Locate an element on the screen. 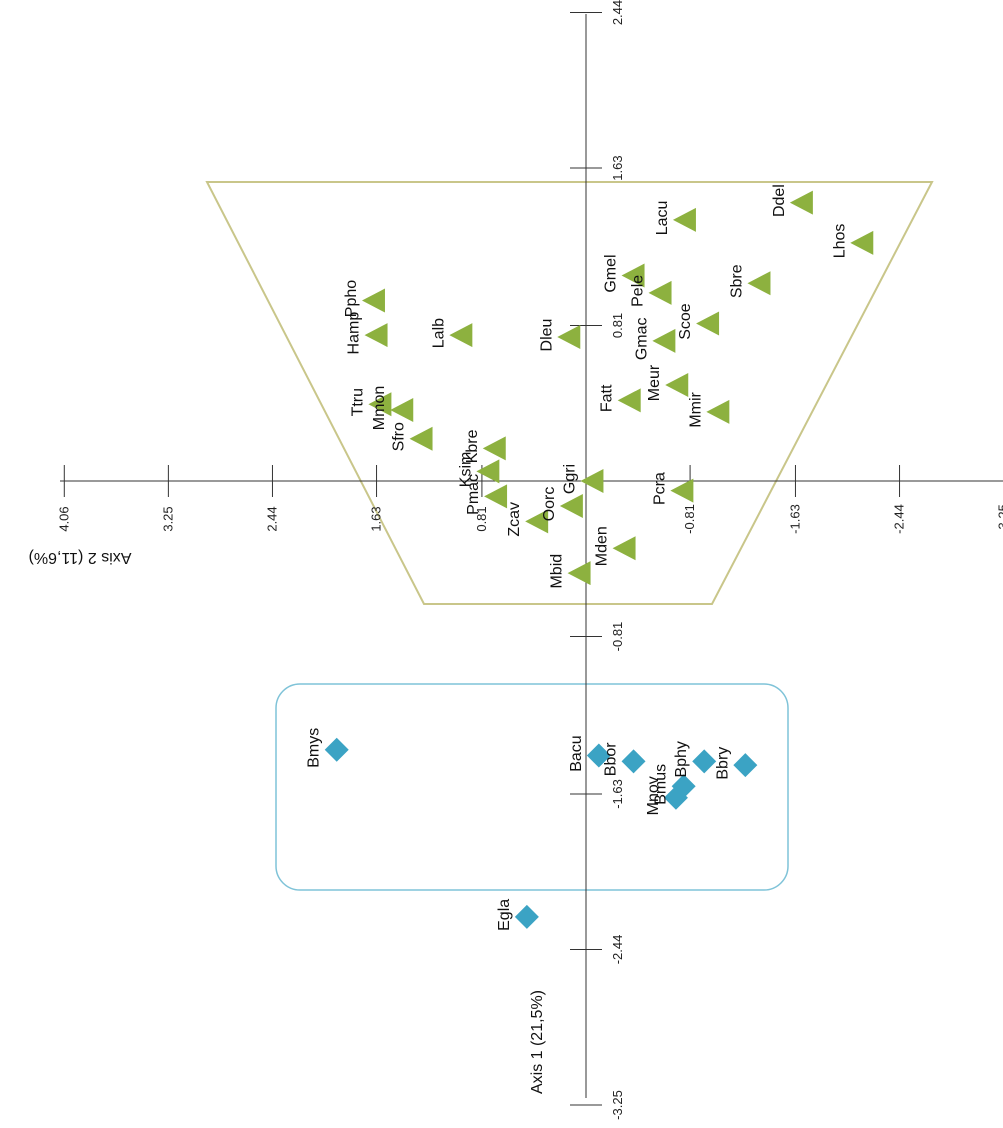  point-label: Zcav is located at coordinates (514, 519).